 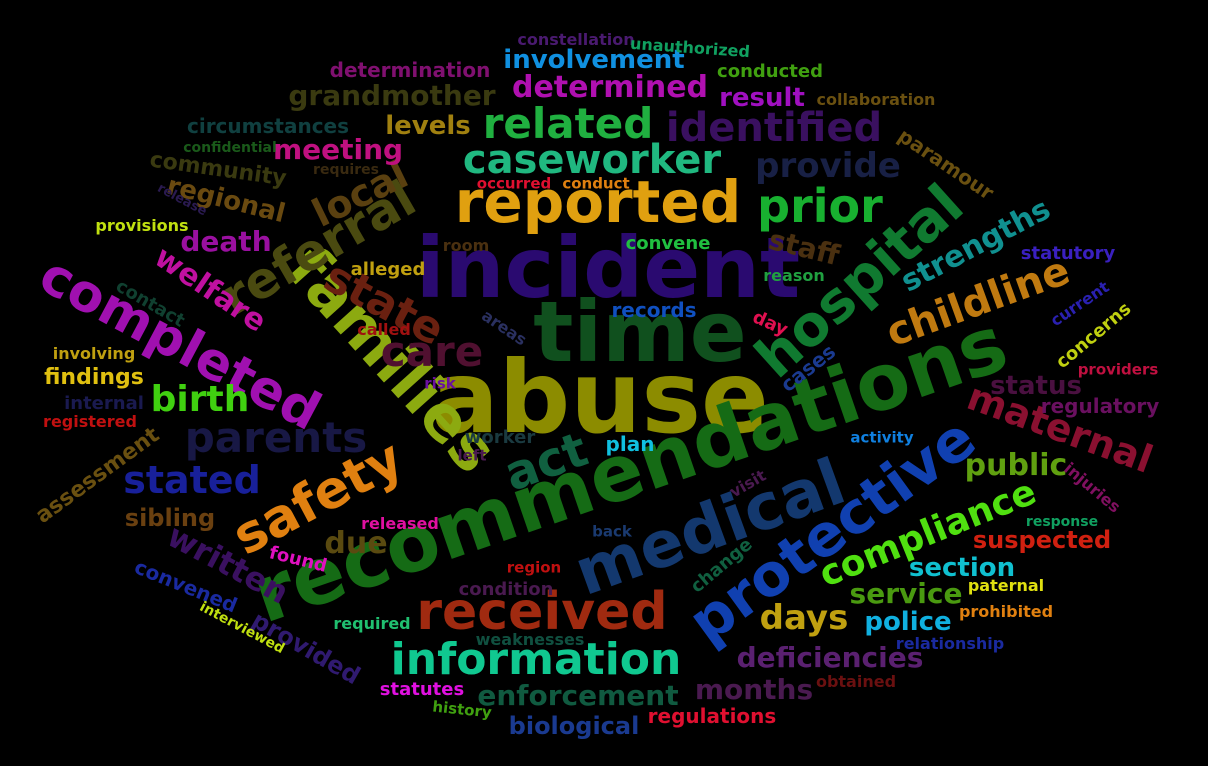 I want to click on word-regulatory: regulatory, so click(x=1100, y=406).